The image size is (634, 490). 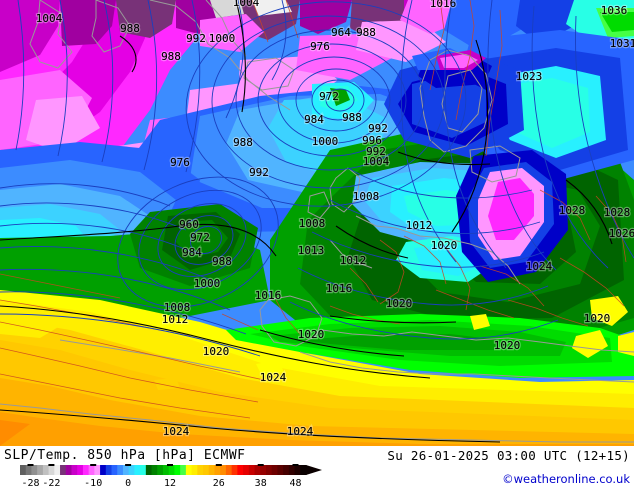 I want to click on isobar-label-text: 964, so click(x=341, y=32).